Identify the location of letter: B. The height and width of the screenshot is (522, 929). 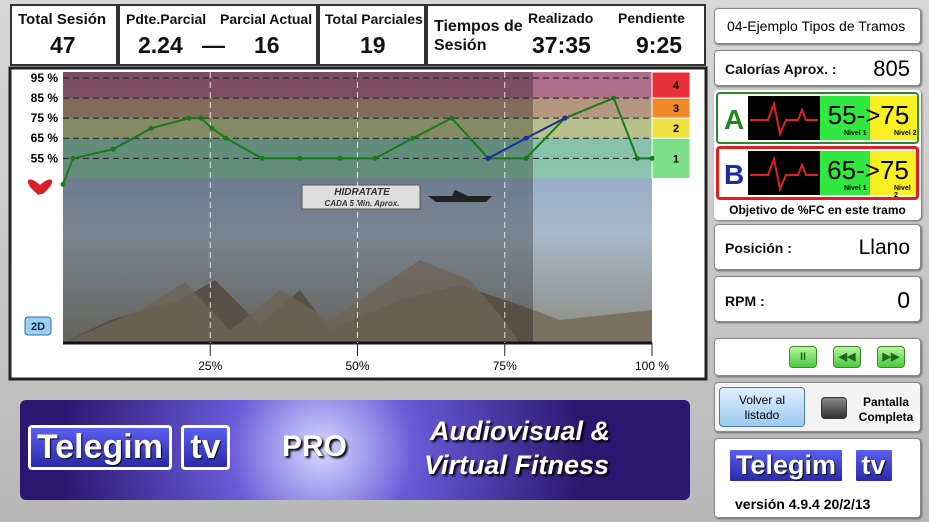
(734, 174).